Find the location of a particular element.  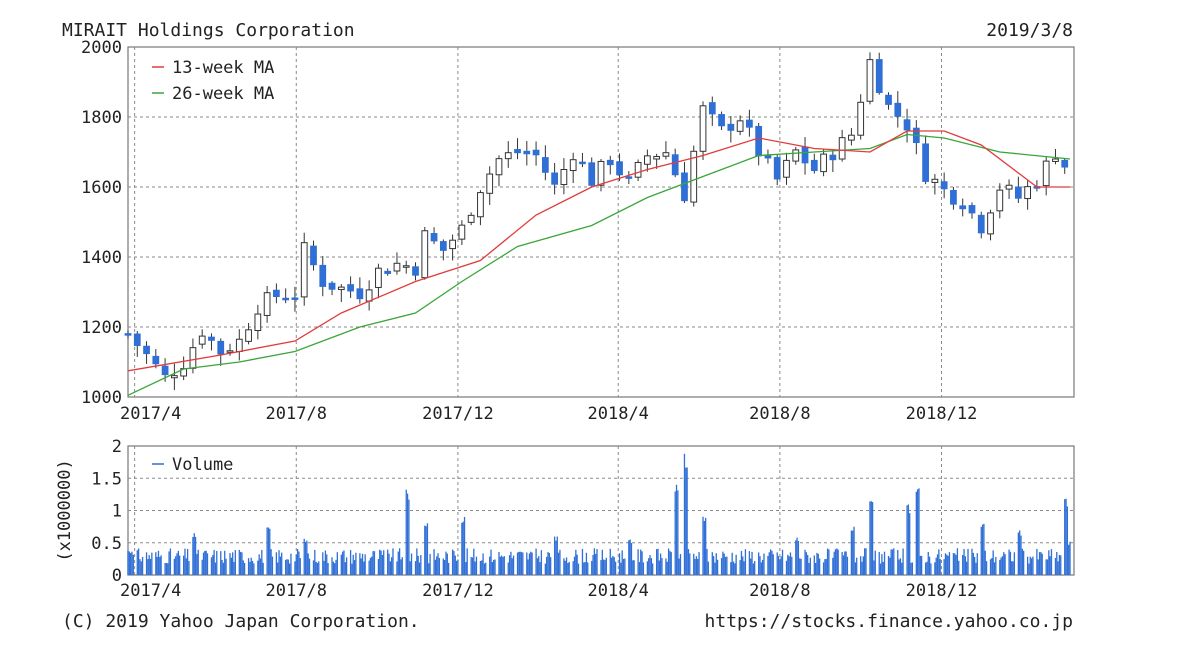

legend-label: 26-week MA is located at coordinates (223, 94).